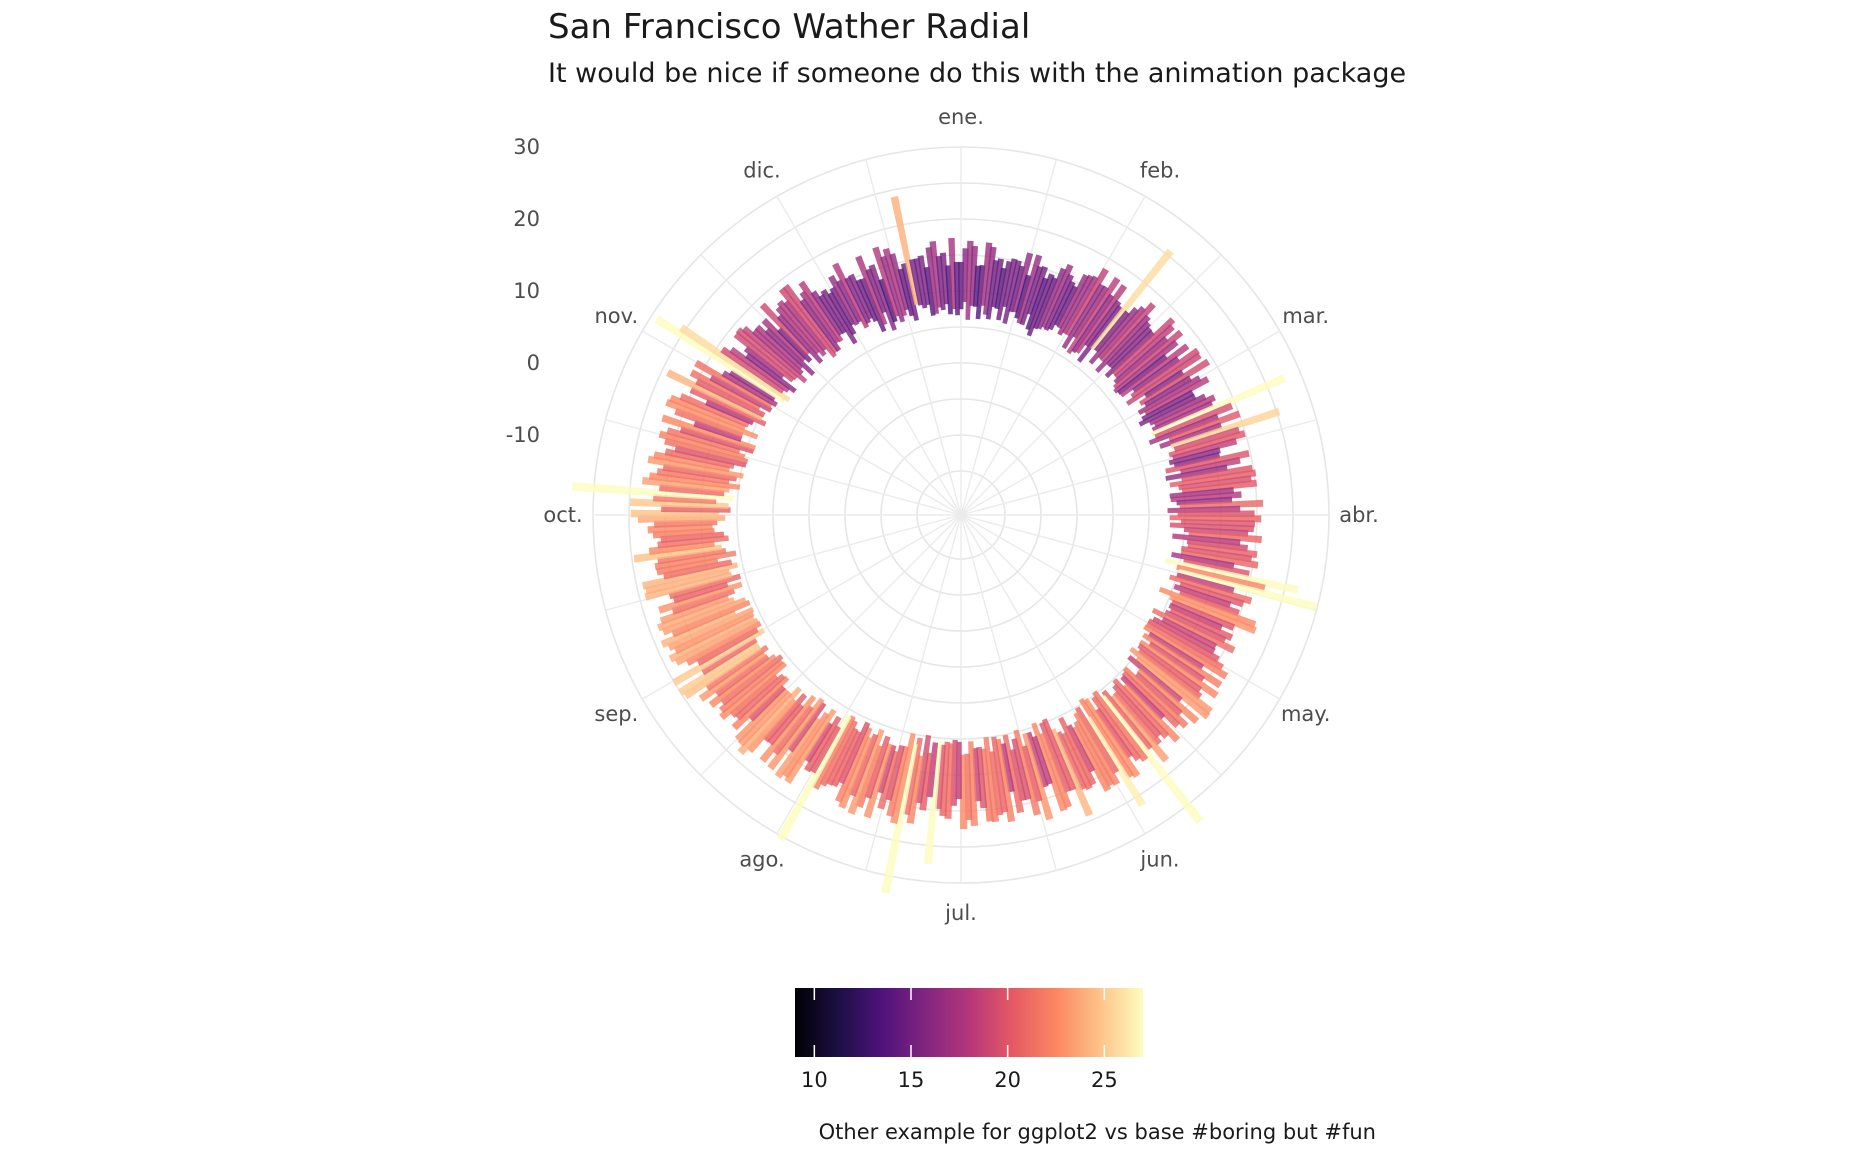  What do you see at coordinates (789, 27) in the screenshot?
I see `chart-title: San Francisco Wather Radial` at bounding box center [789, 27].